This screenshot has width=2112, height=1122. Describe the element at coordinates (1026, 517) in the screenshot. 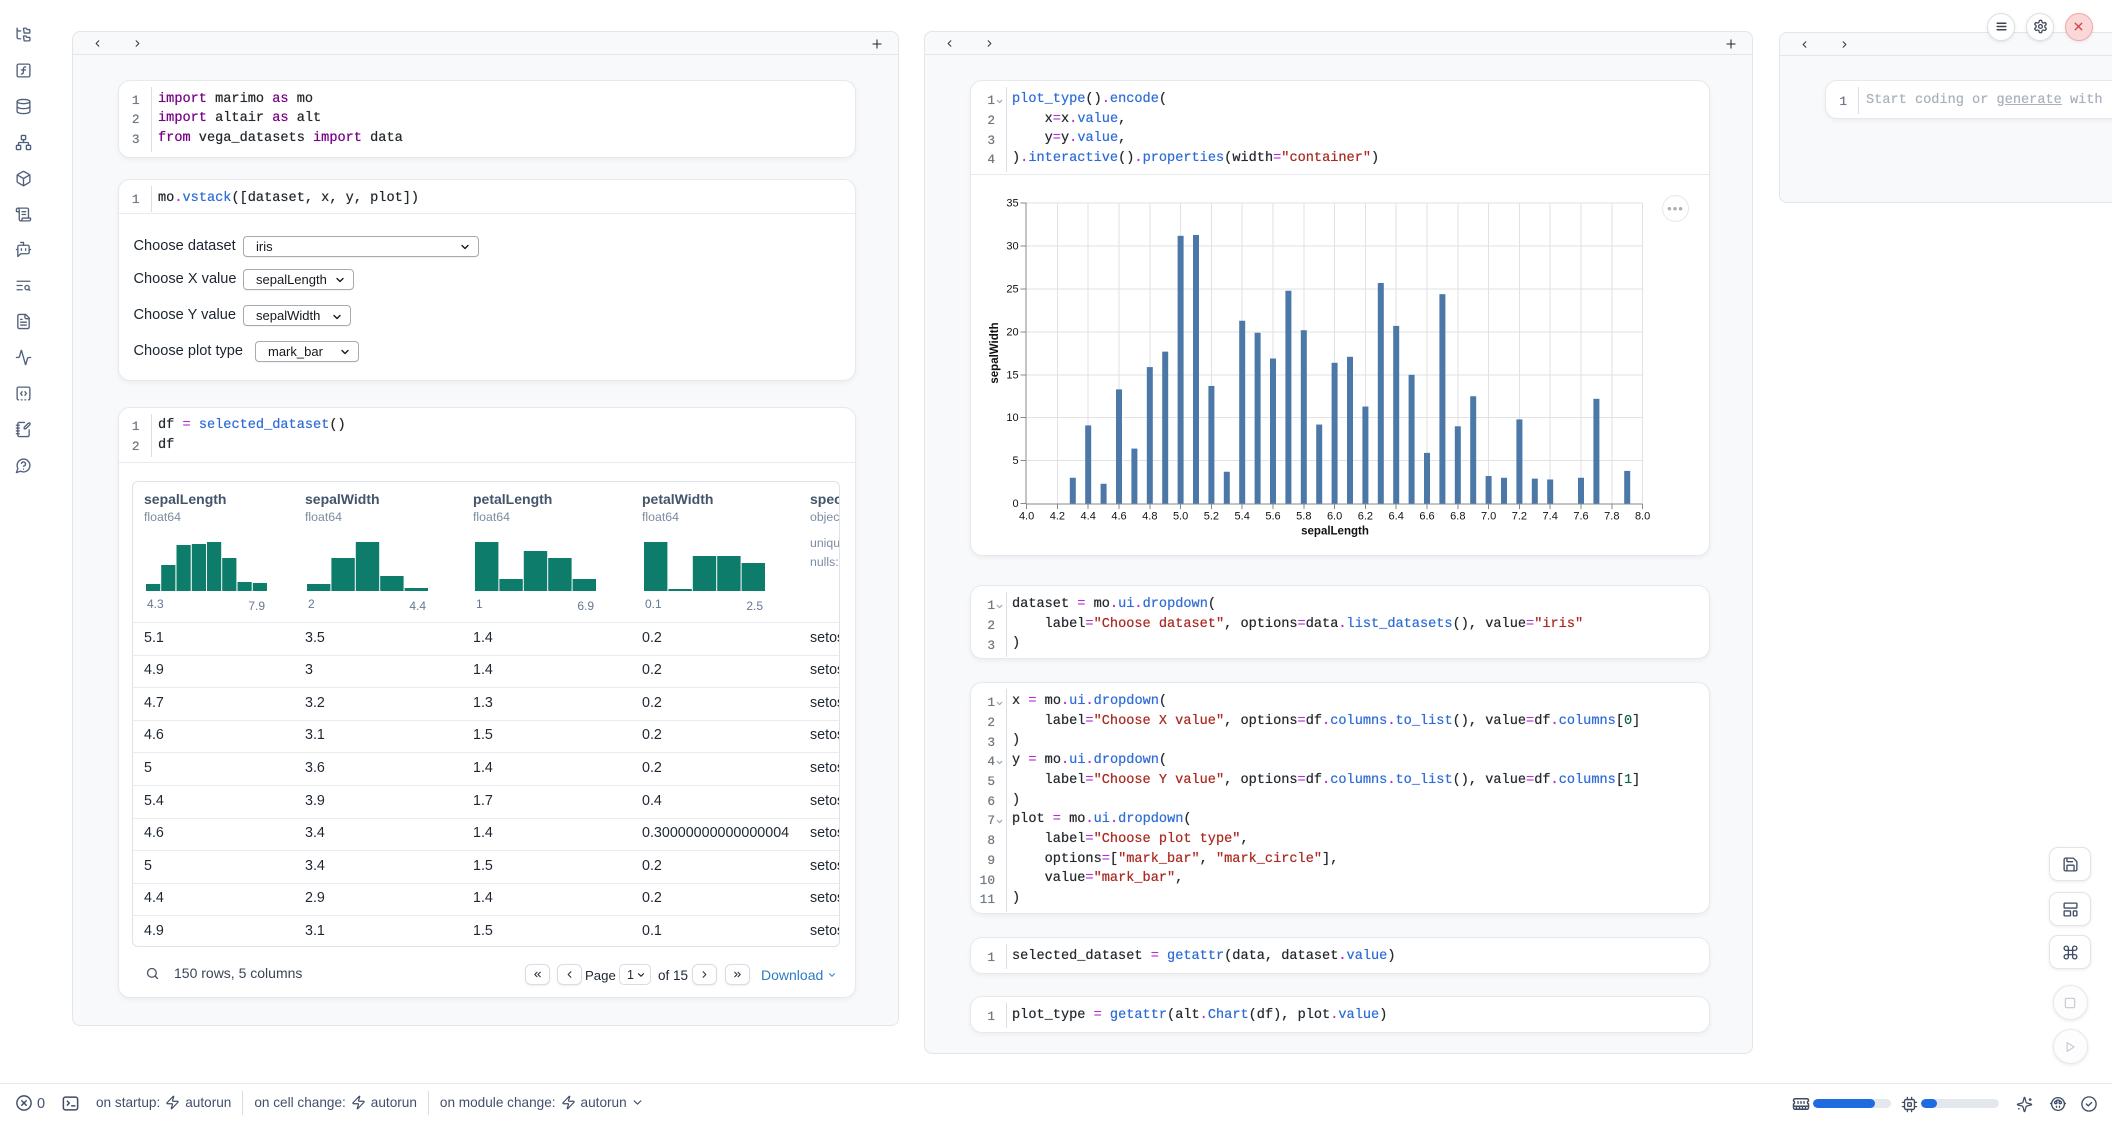

I see `svg-text: 4.0` at that location.